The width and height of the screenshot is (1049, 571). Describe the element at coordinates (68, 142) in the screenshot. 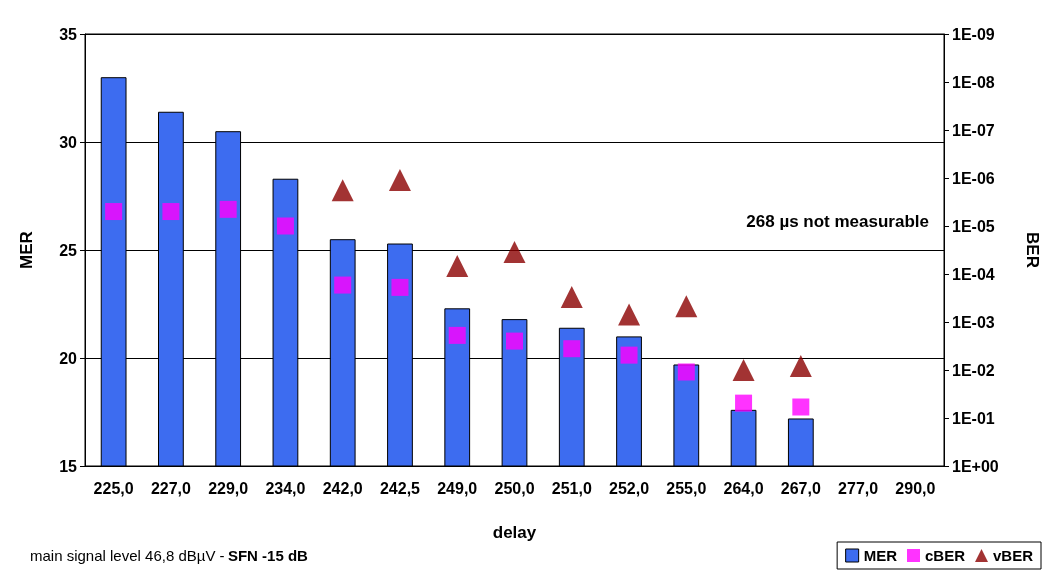

I see `y-tick-label: 30` at that location.